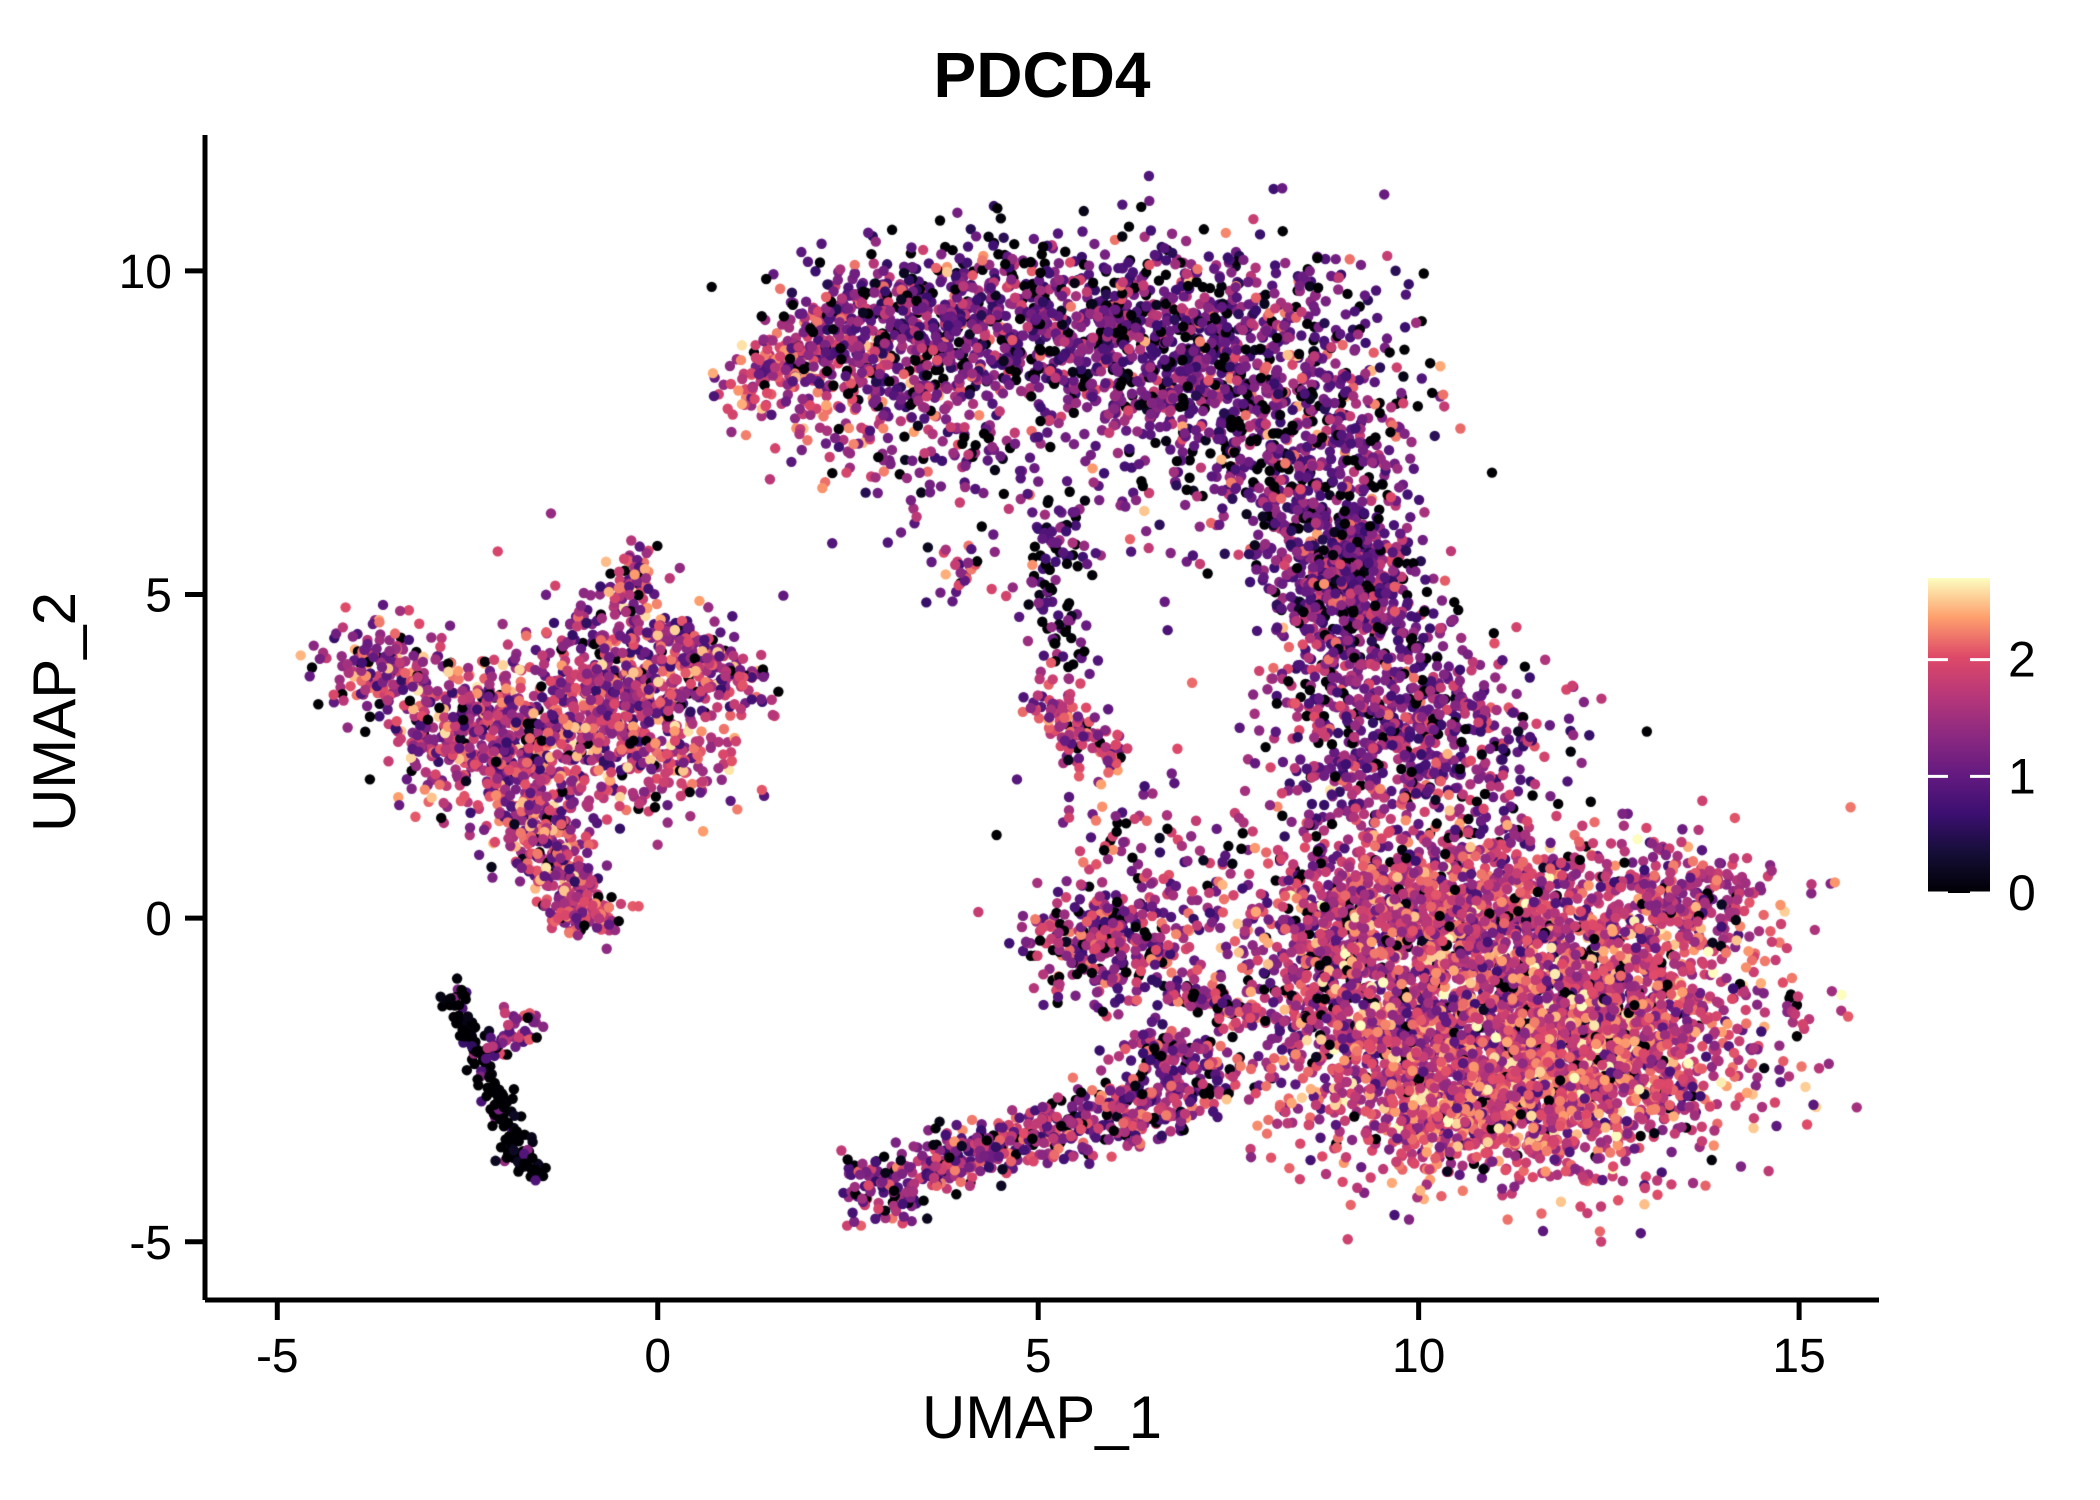  What do you see at coordinates (657, 1356) in the screenshot?
I see `x-tick-label: 0` at bounding box center [657, 1356].